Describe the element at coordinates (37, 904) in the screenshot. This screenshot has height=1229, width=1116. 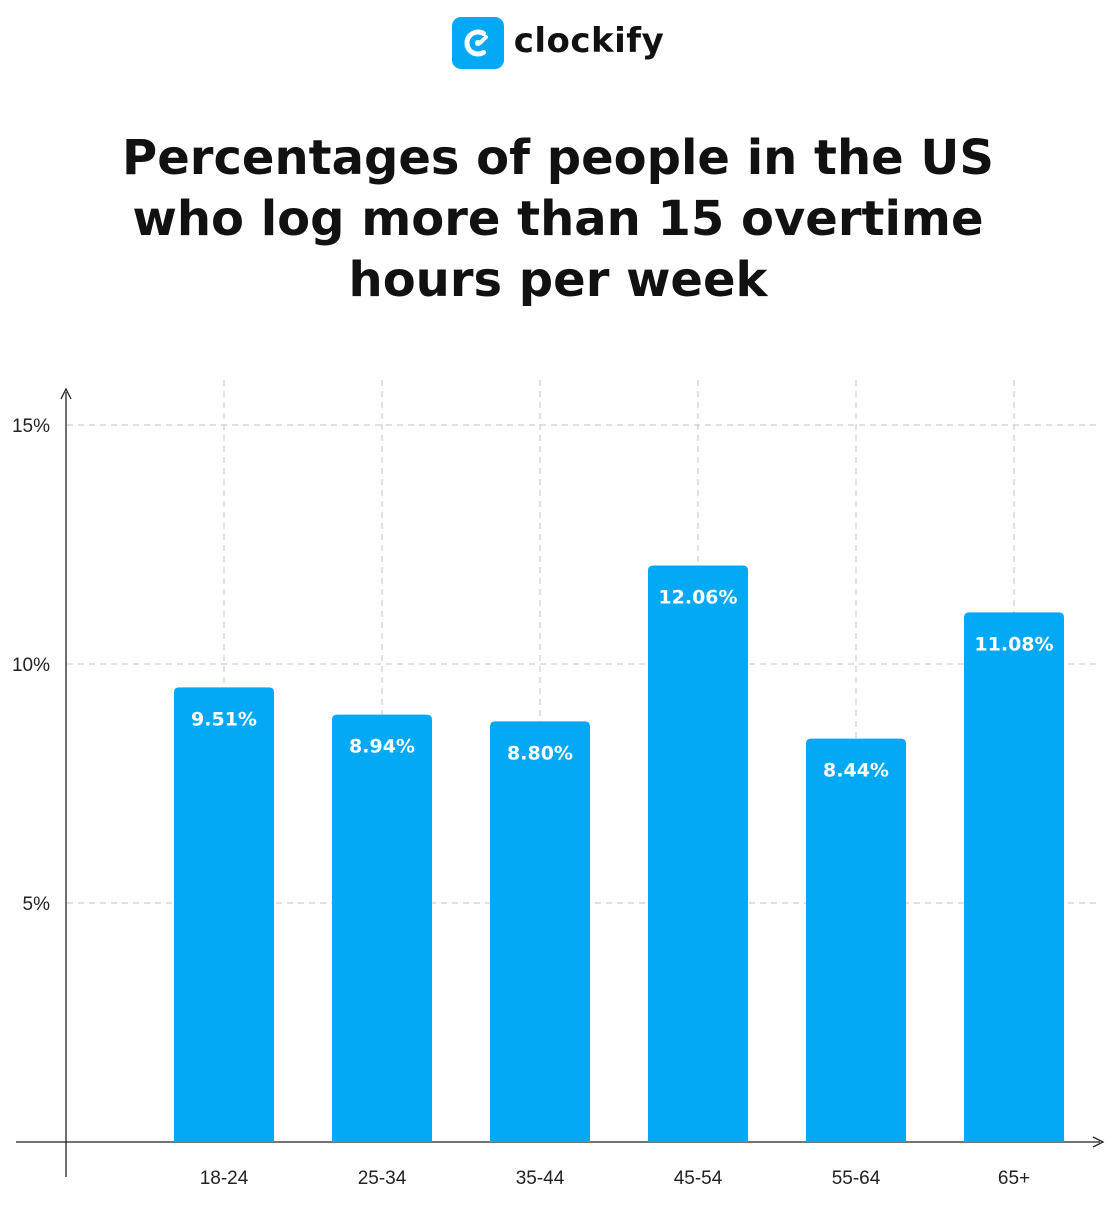
I see `y-tick-label: 5%` at that location.